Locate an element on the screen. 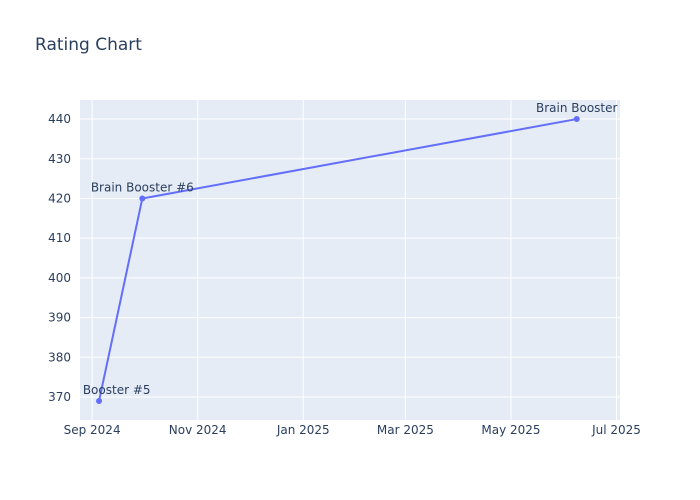 This screenshot has width=700, height=500. x-tick-label: Jan 2025 is located at coordinates (303, 430).